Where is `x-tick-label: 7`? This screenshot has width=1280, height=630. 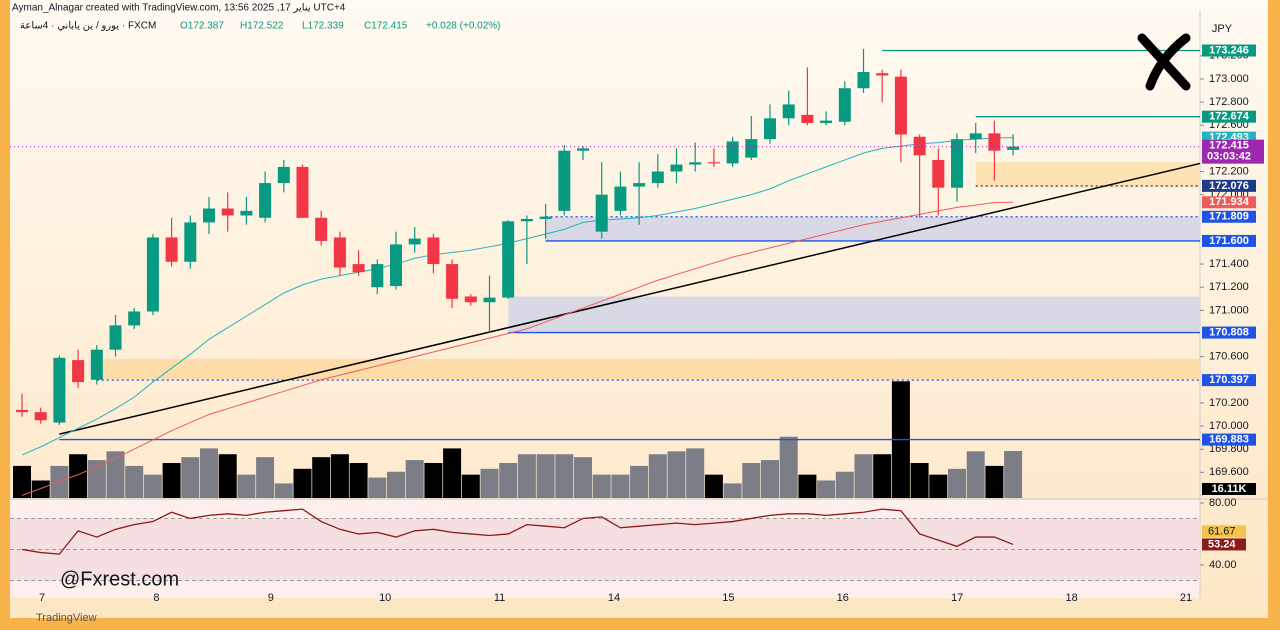 x-tick-label: 7 is located at coordinates (42, 598).